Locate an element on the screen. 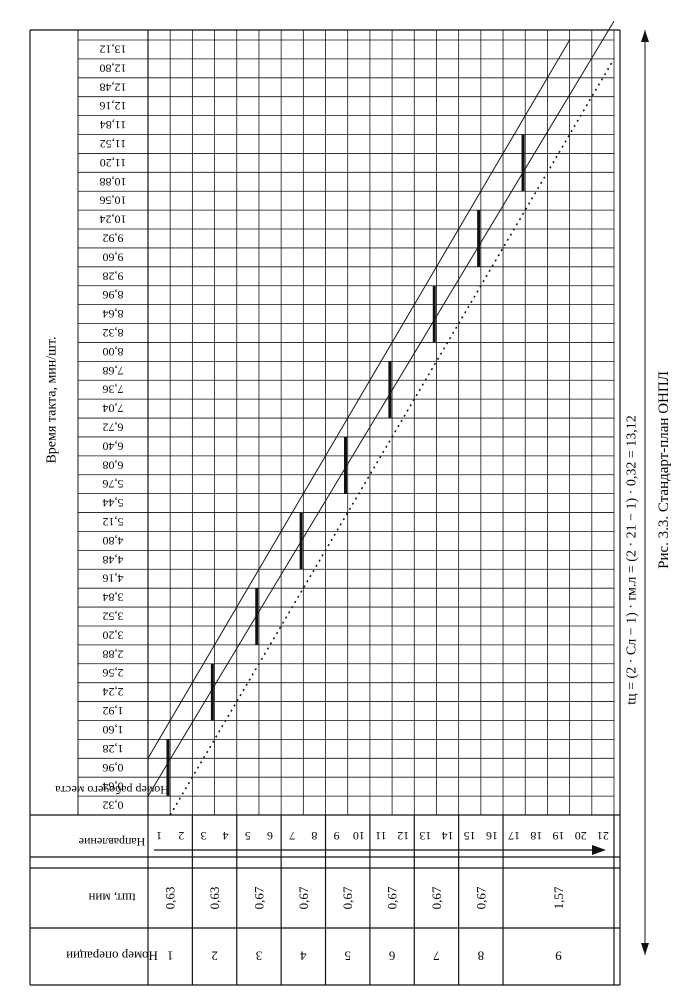 The height and width of the screenshot is (1004, 688). workplace-number: 17 is located at coordinates (514, 836).